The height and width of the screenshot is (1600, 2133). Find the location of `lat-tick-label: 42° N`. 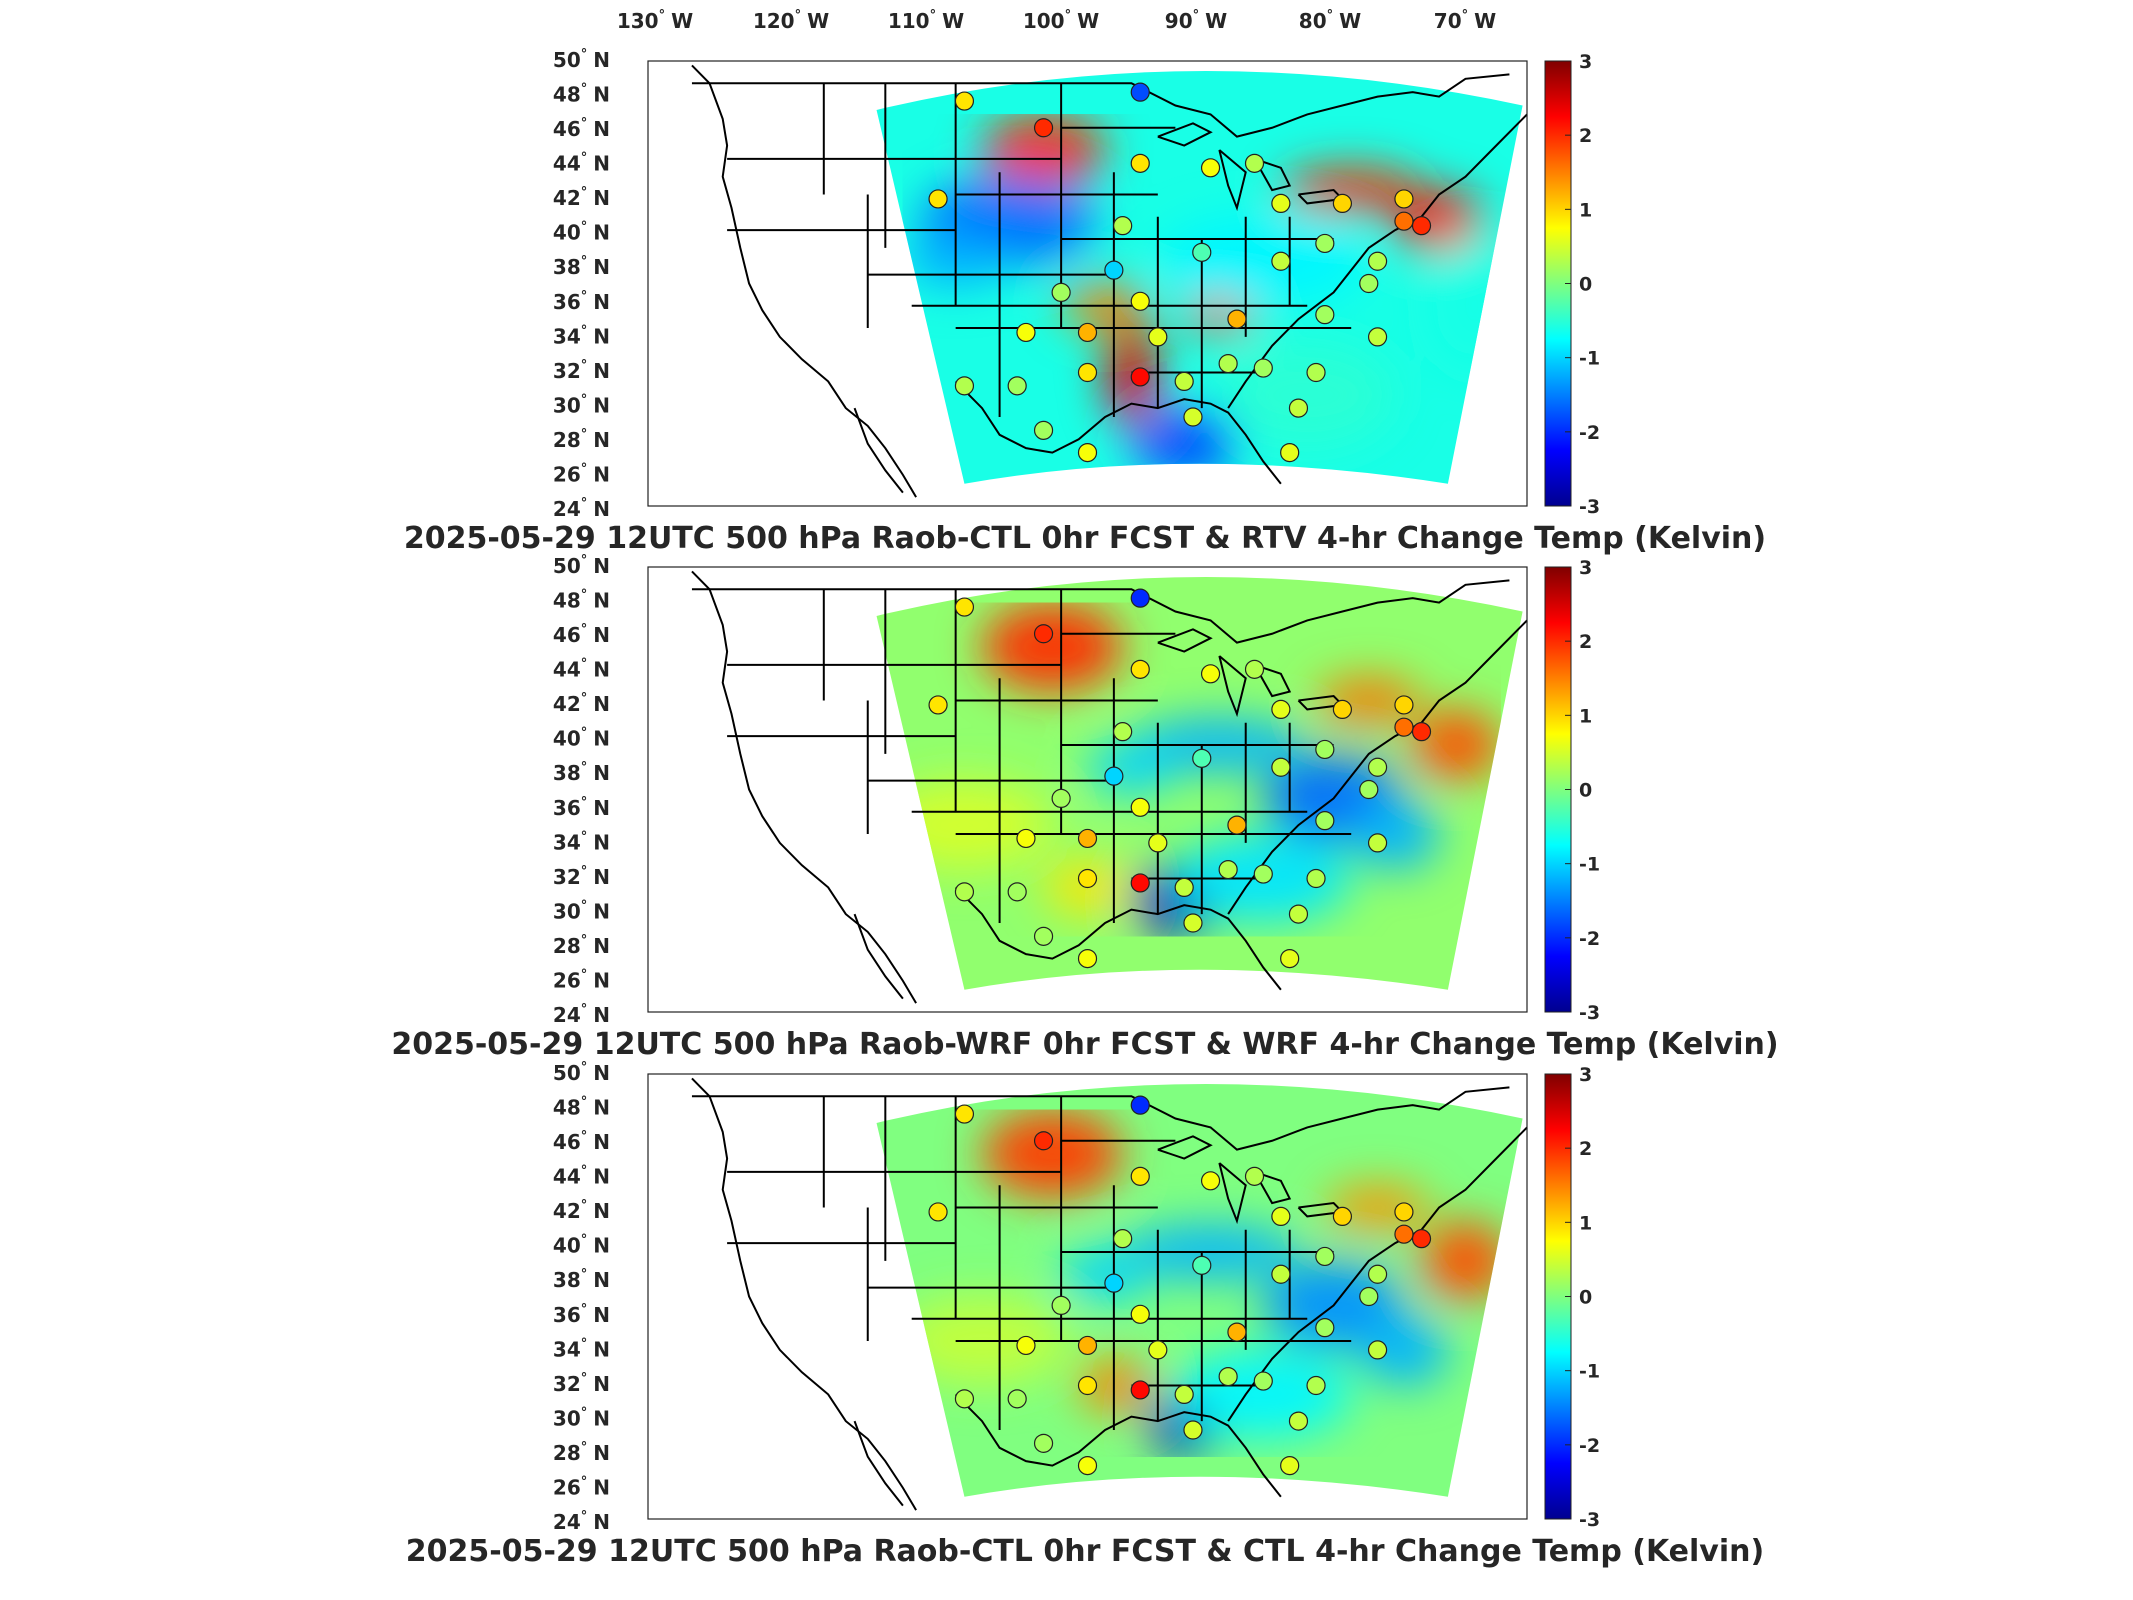

lat-tick-label: 42° N is located at coordinates (581, 197).